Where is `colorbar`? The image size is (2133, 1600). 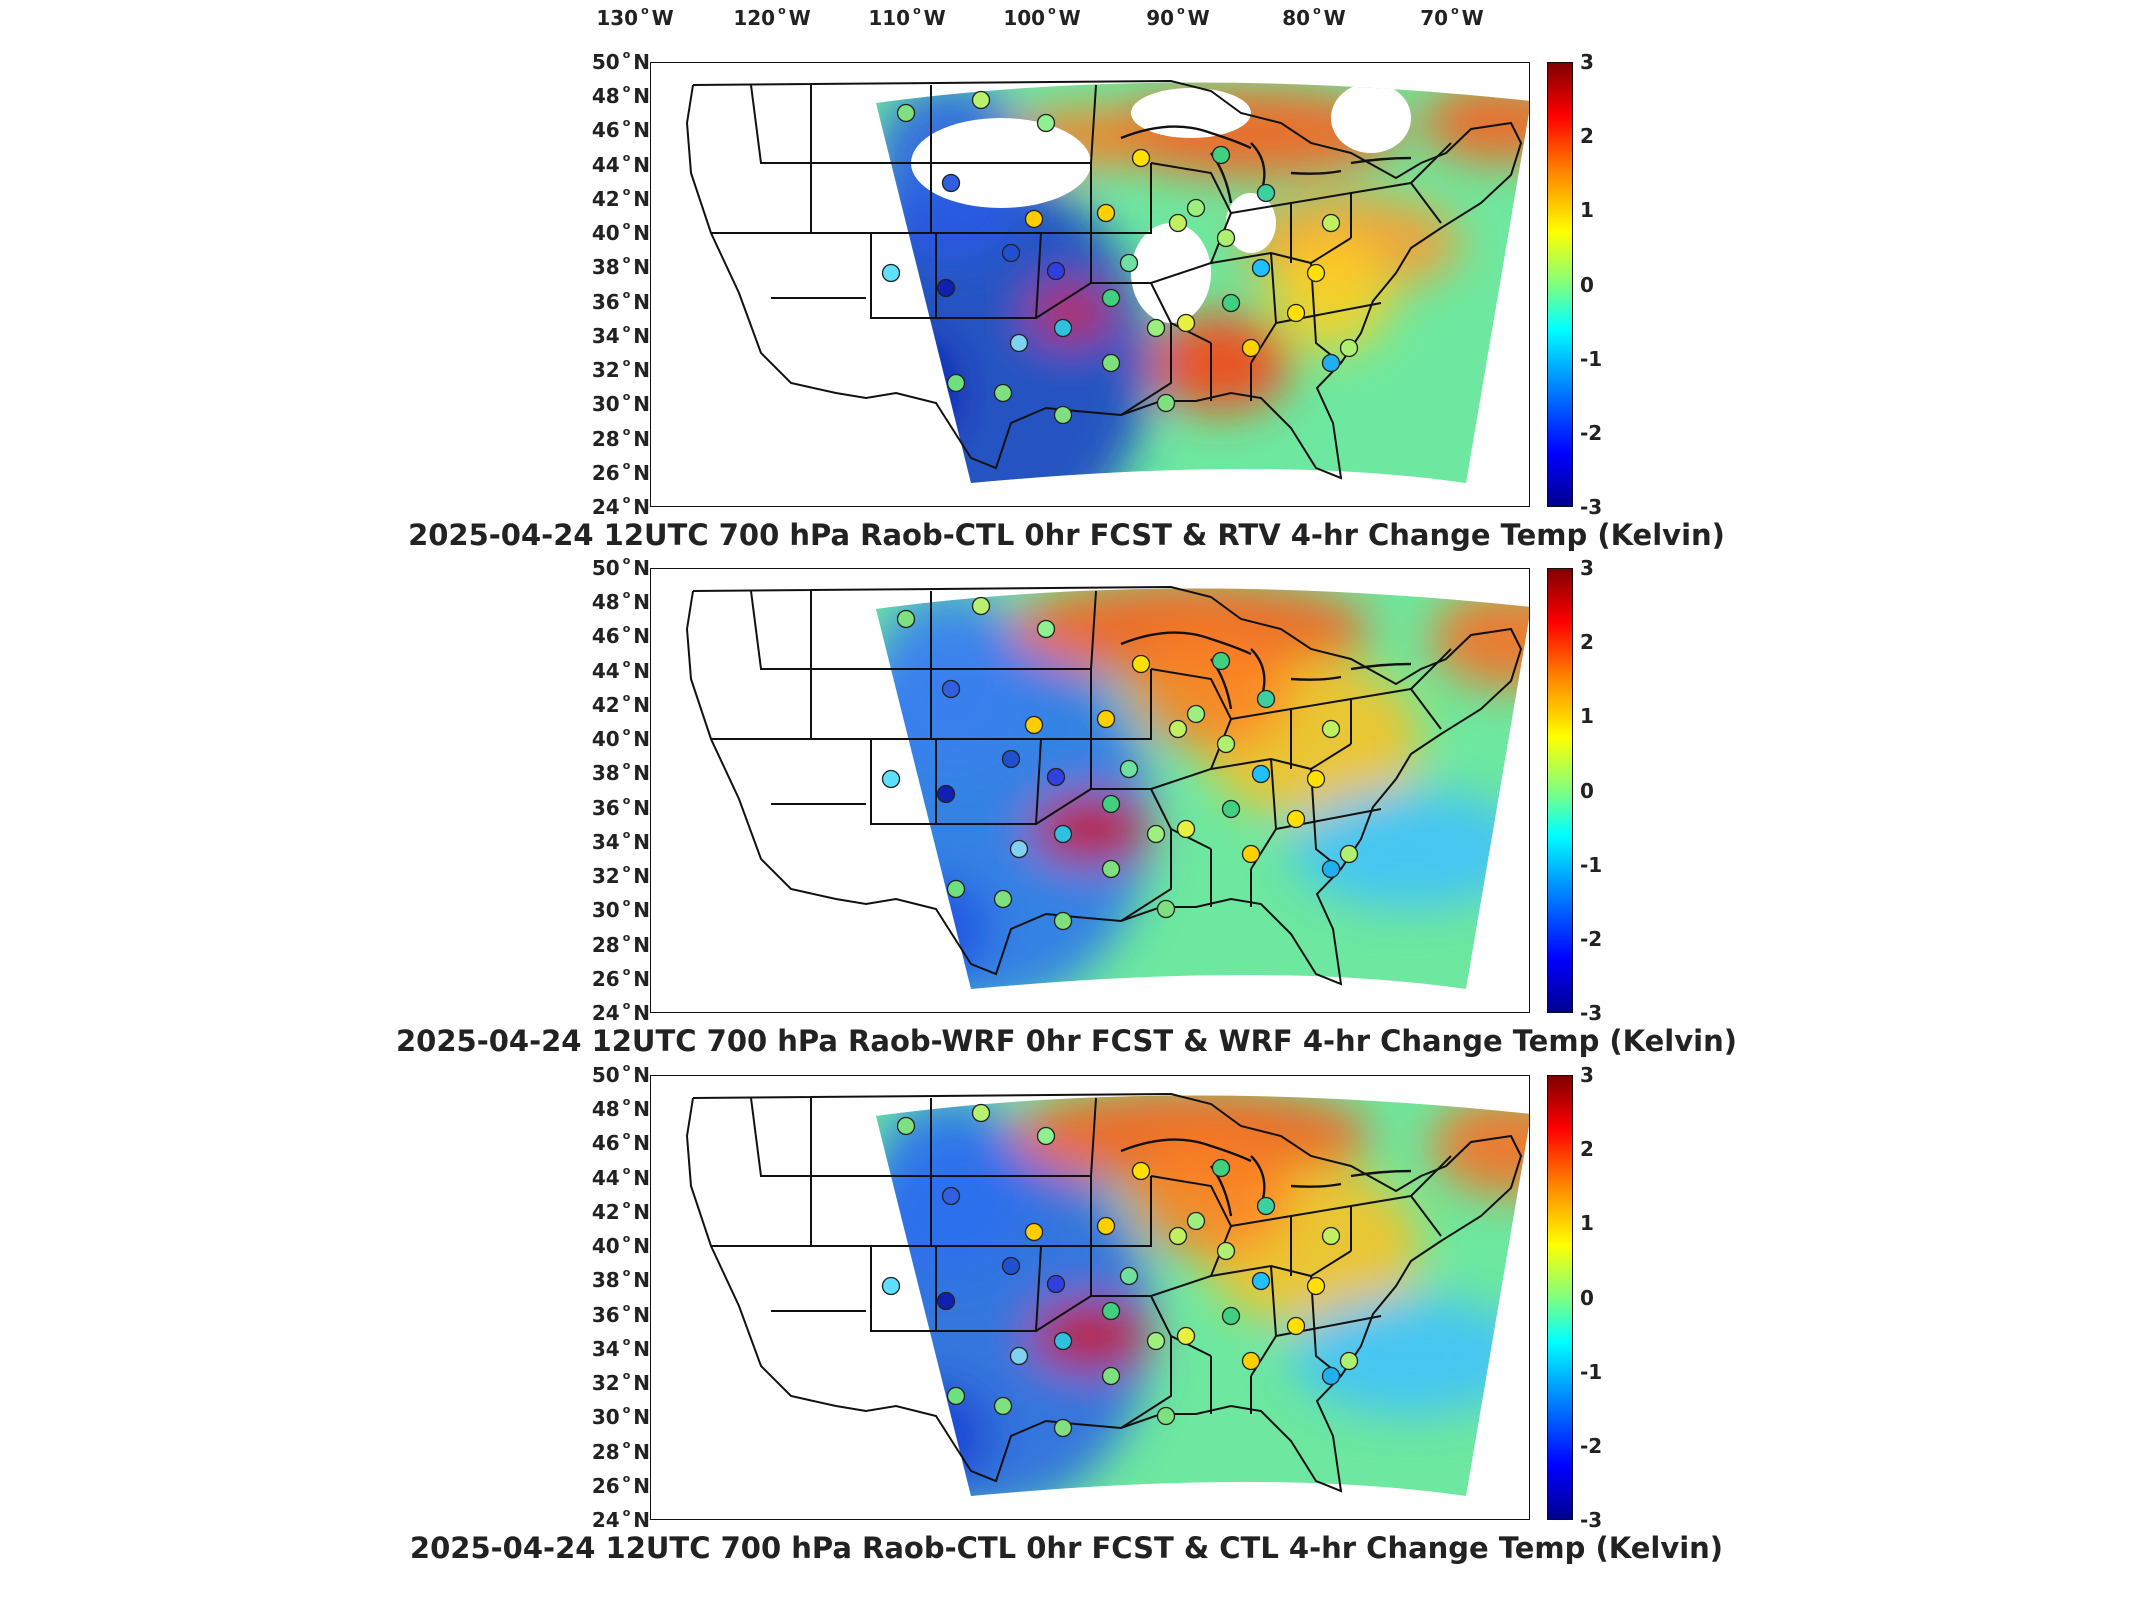
colorbar is located at coordinates (1560, 284).